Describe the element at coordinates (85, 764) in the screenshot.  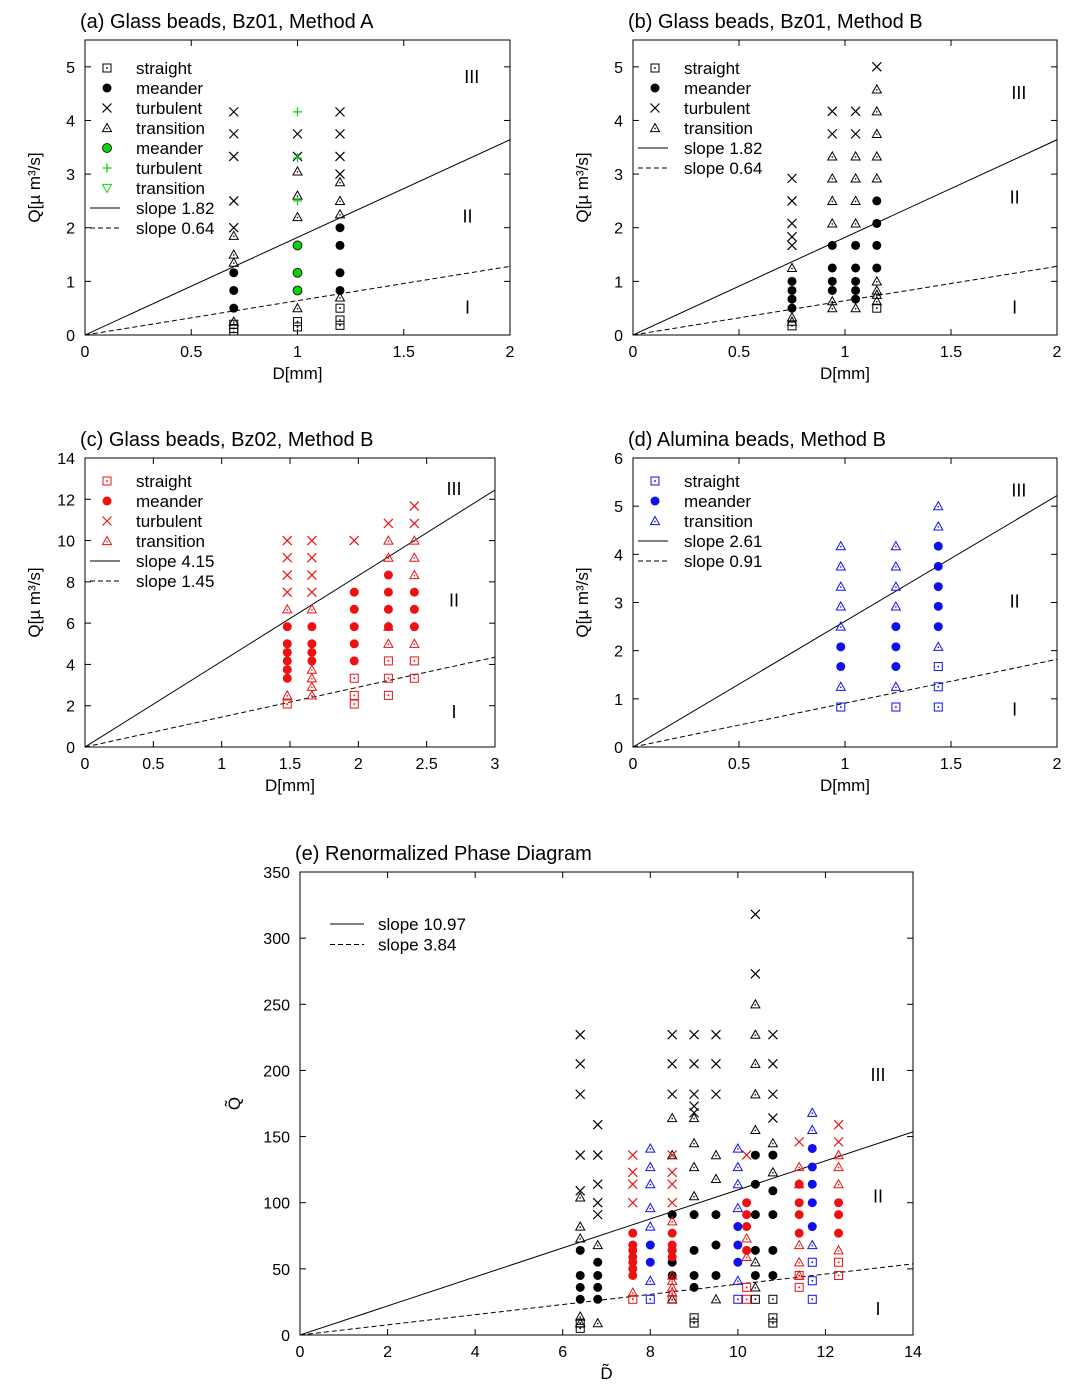
I see `x-tick-label: 0` at that location.